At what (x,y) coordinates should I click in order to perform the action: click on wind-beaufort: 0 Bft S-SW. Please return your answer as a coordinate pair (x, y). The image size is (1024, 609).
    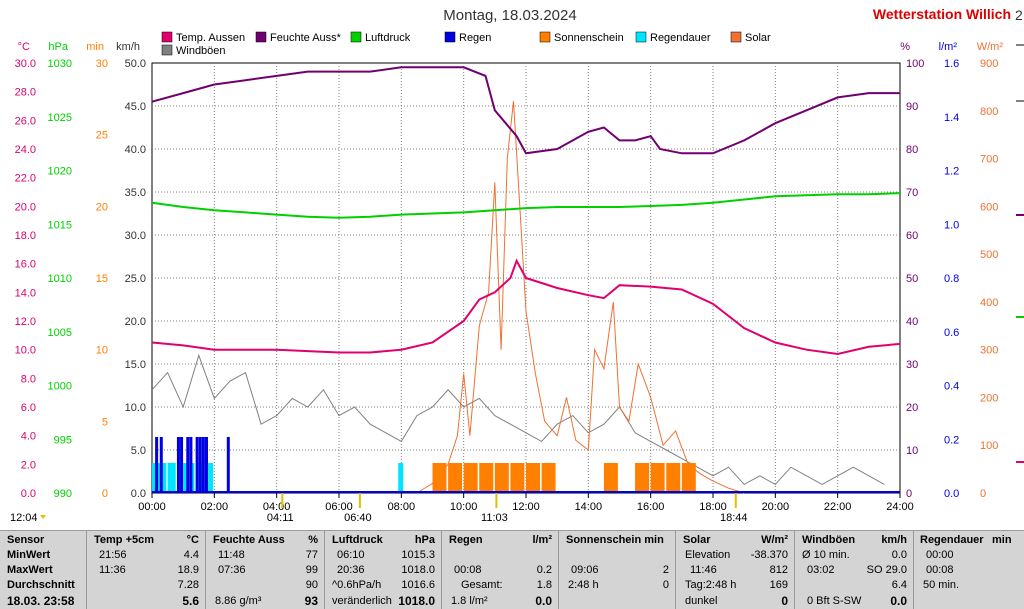
    Looking at the image, I should click on (834, 601).